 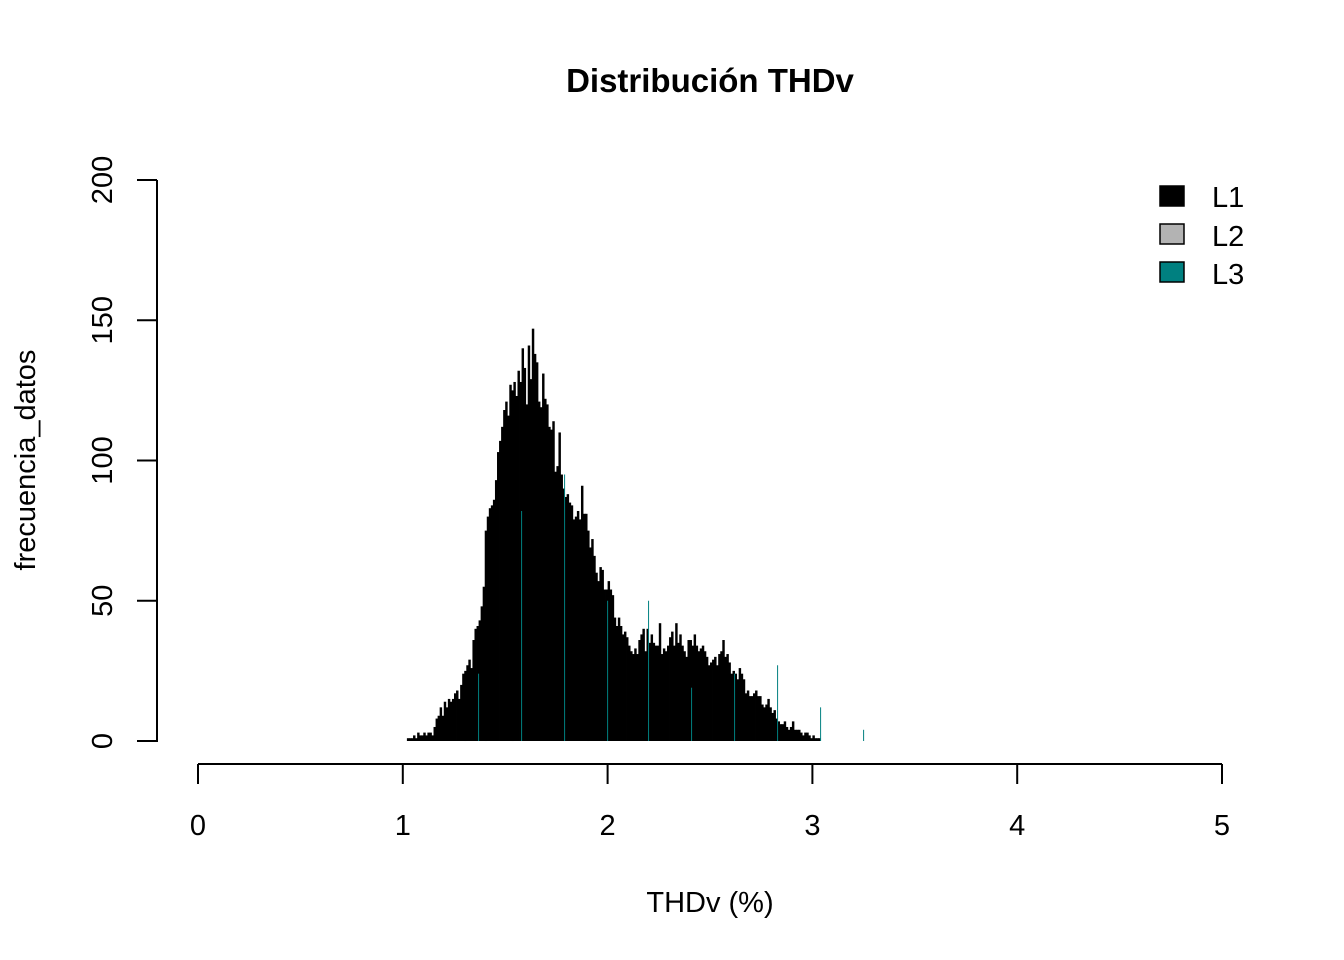 I want to click on x-tick-label: 5, so click(x=1222, y=826).